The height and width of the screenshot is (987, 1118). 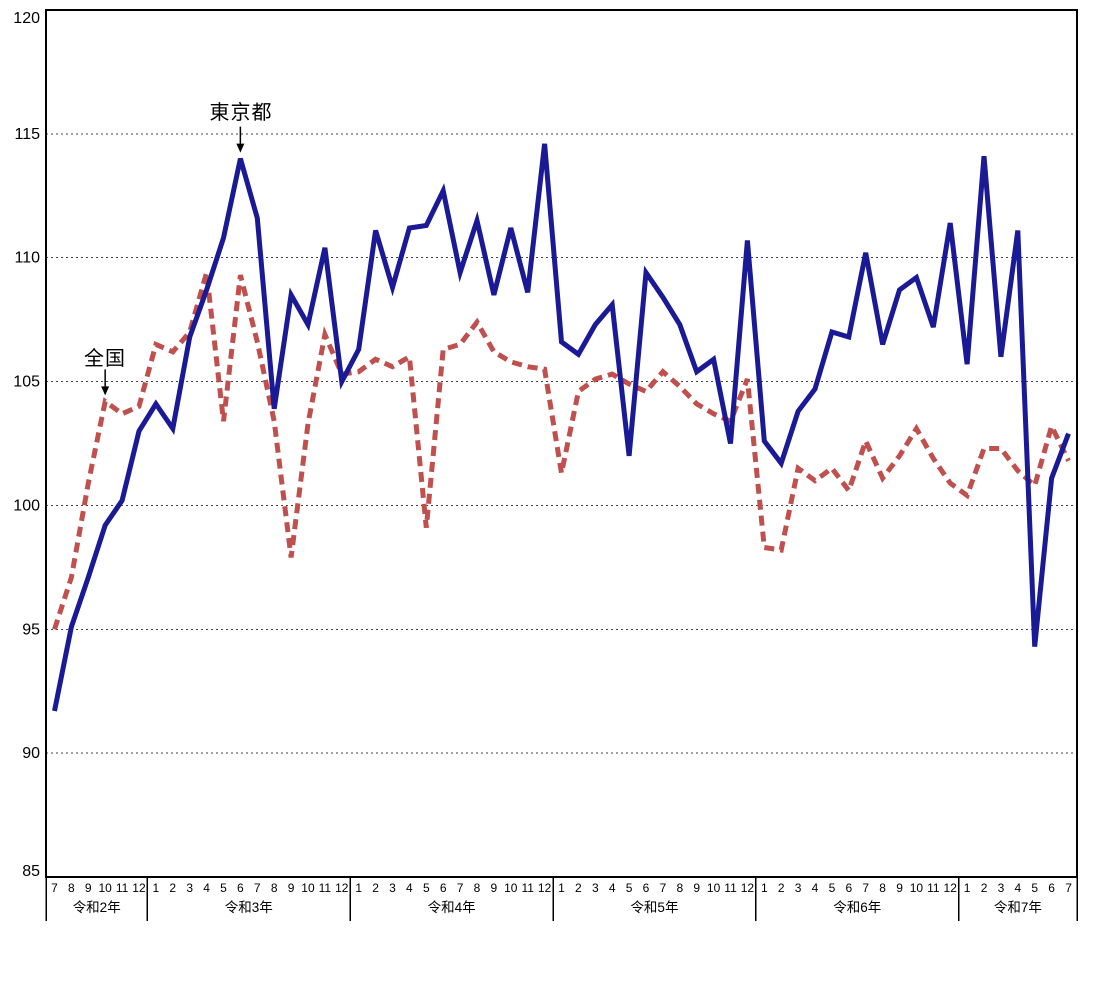 What do you see at coordinates (97, 907) in the screenshot?
I see `year-label: 令和2年` at bounding box center [97, 907].